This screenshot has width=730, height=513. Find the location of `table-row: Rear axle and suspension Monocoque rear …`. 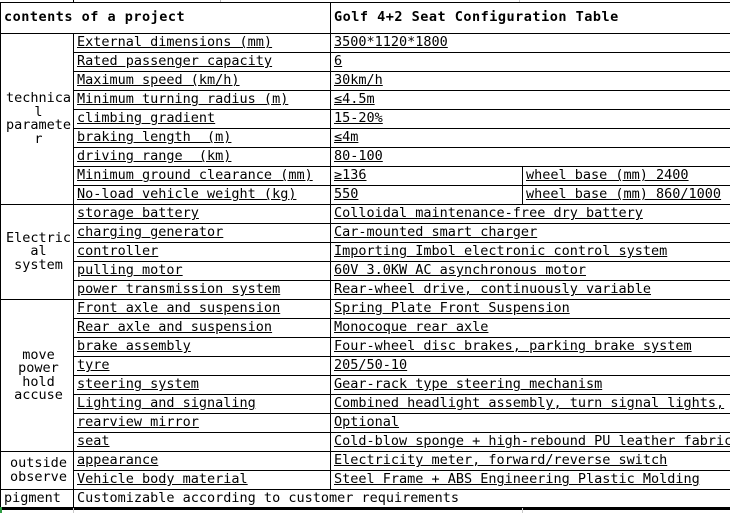

table-row: Rear axle and suspension Monocoque rear … is located at coordinates (365, 328).